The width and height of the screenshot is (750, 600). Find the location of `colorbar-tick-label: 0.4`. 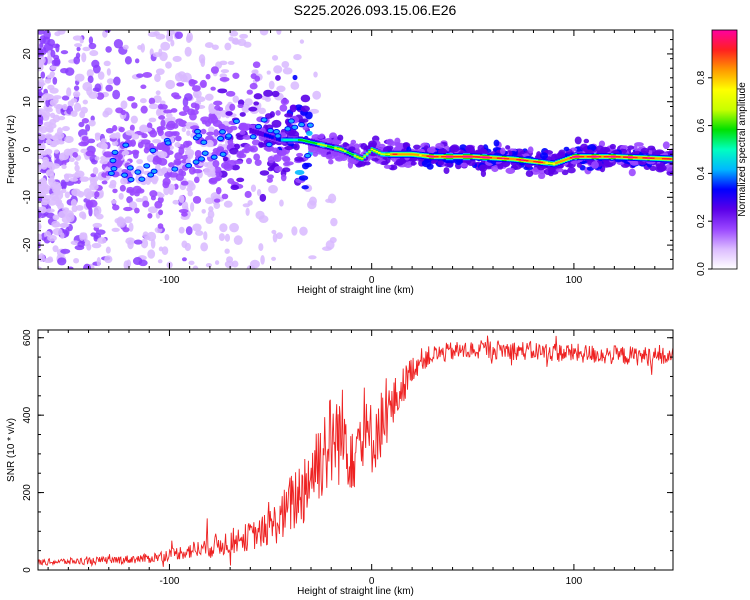

colorbar-tick-label: 0.4 is located at coordinates (701, 173).